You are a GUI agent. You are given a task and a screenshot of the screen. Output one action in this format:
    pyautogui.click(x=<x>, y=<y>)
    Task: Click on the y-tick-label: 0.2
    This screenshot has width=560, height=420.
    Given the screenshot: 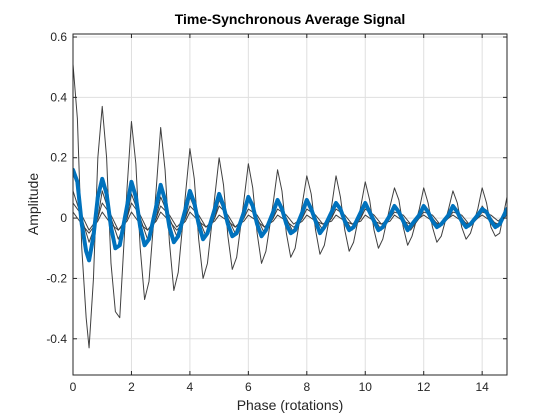 What is the action you would take?
    pyautogui.click(x=58, y=158)
    